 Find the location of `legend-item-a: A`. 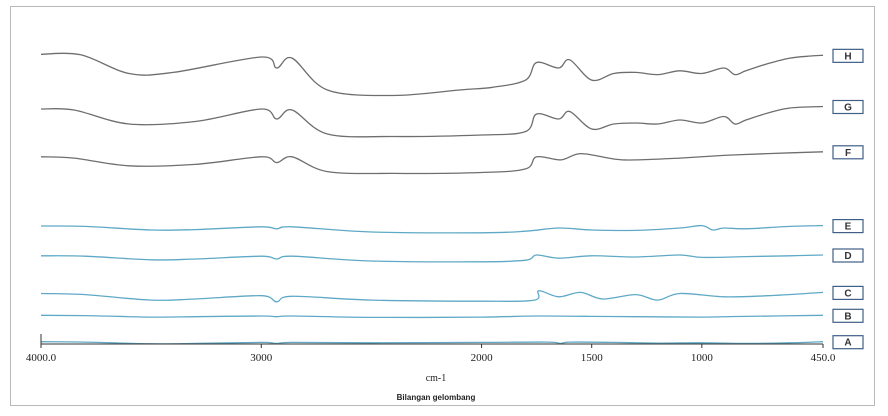

legend-item-a: A is located at coordinates (848, 342).